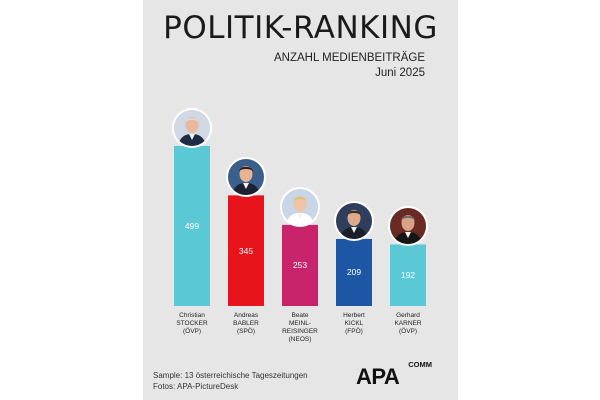  I want to click on bar-value-label: 345, so click(246, 250).